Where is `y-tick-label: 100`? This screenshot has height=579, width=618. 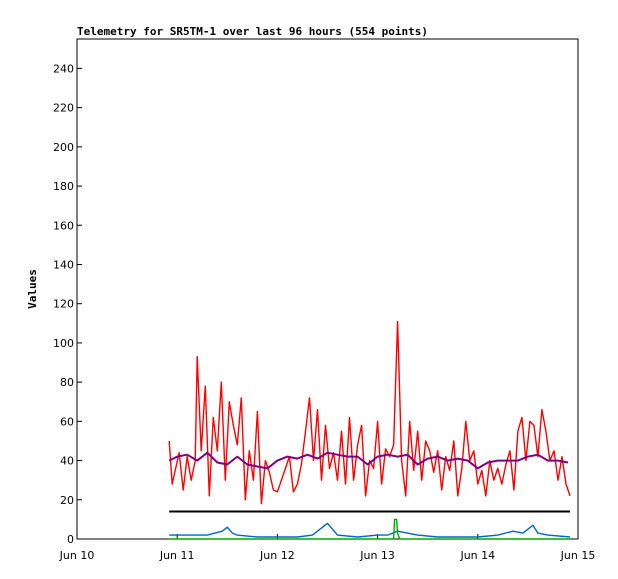 y-tick-label: 100 is located at coordinates (63, 343).